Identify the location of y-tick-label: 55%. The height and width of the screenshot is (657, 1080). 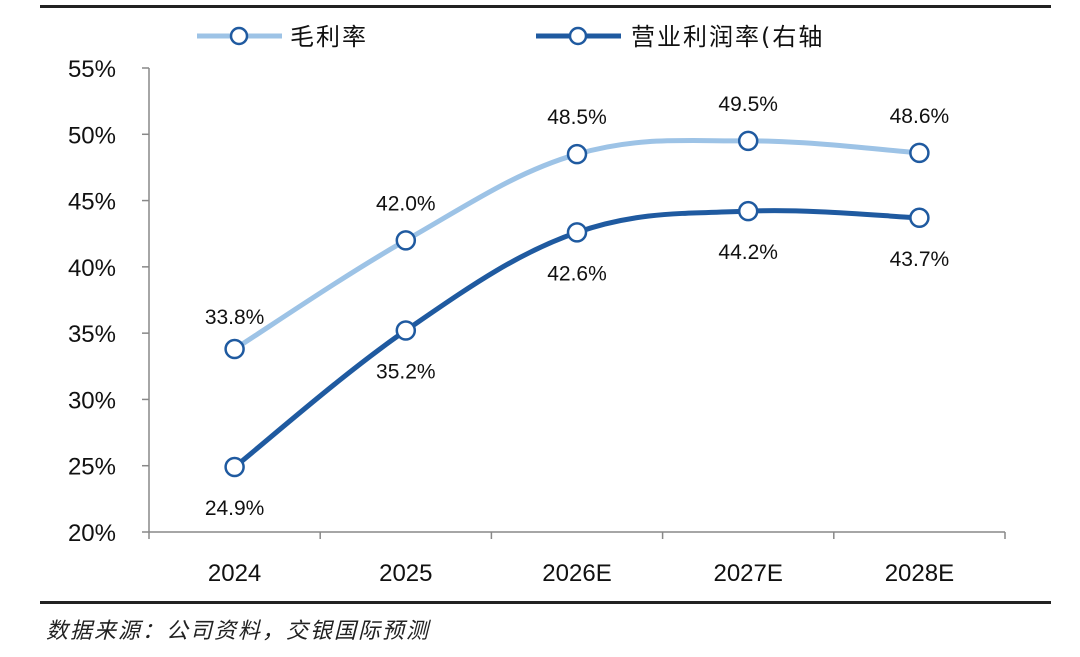
(92, 69).